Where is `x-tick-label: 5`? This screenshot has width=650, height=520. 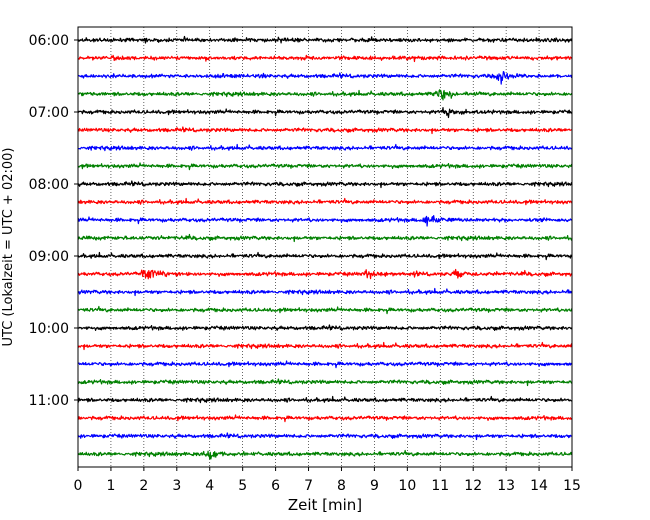
x-tick-label: 5 is located at coordinates (242, 486).